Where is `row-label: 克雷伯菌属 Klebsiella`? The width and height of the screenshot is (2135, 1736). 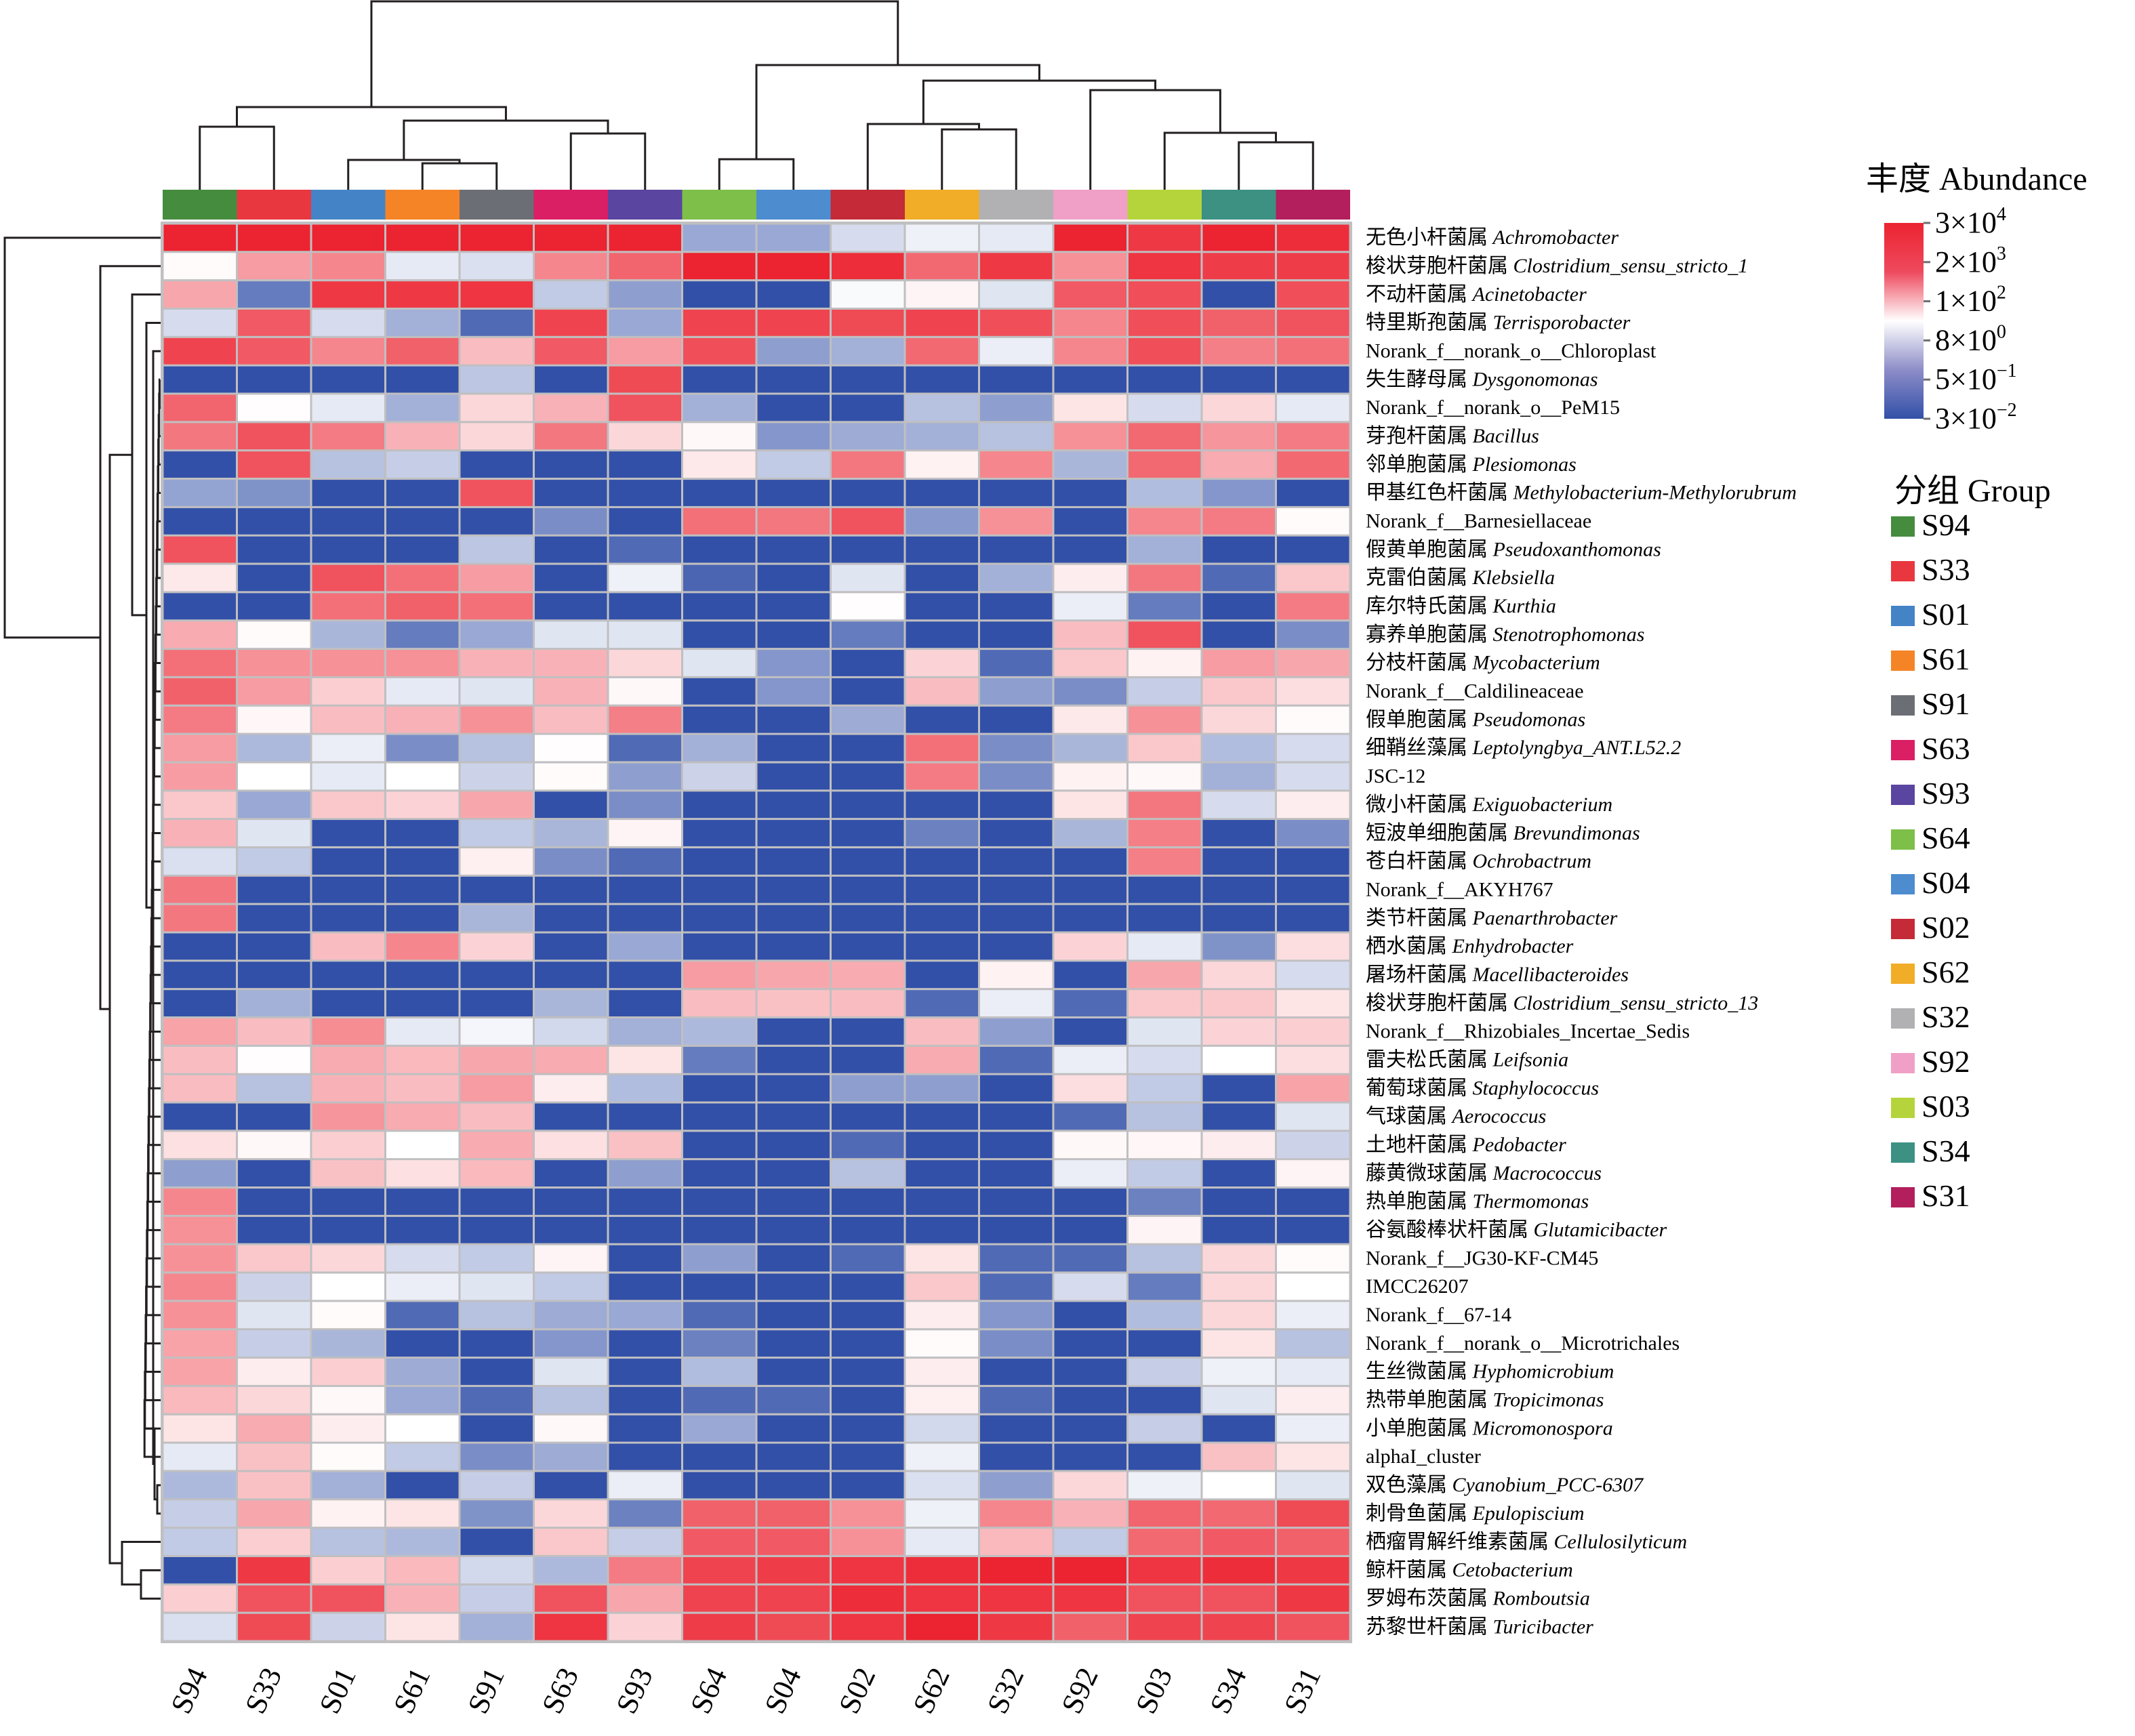
row-label: 克雷伯菌属 Klebsiella is located at coordinates (1461, 577).